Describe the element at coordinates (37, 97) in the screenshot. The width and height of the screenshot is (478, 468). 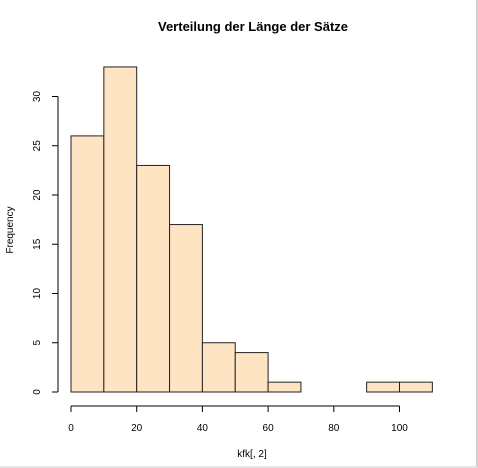
I see `y-tick-label-30: 30` at that location.